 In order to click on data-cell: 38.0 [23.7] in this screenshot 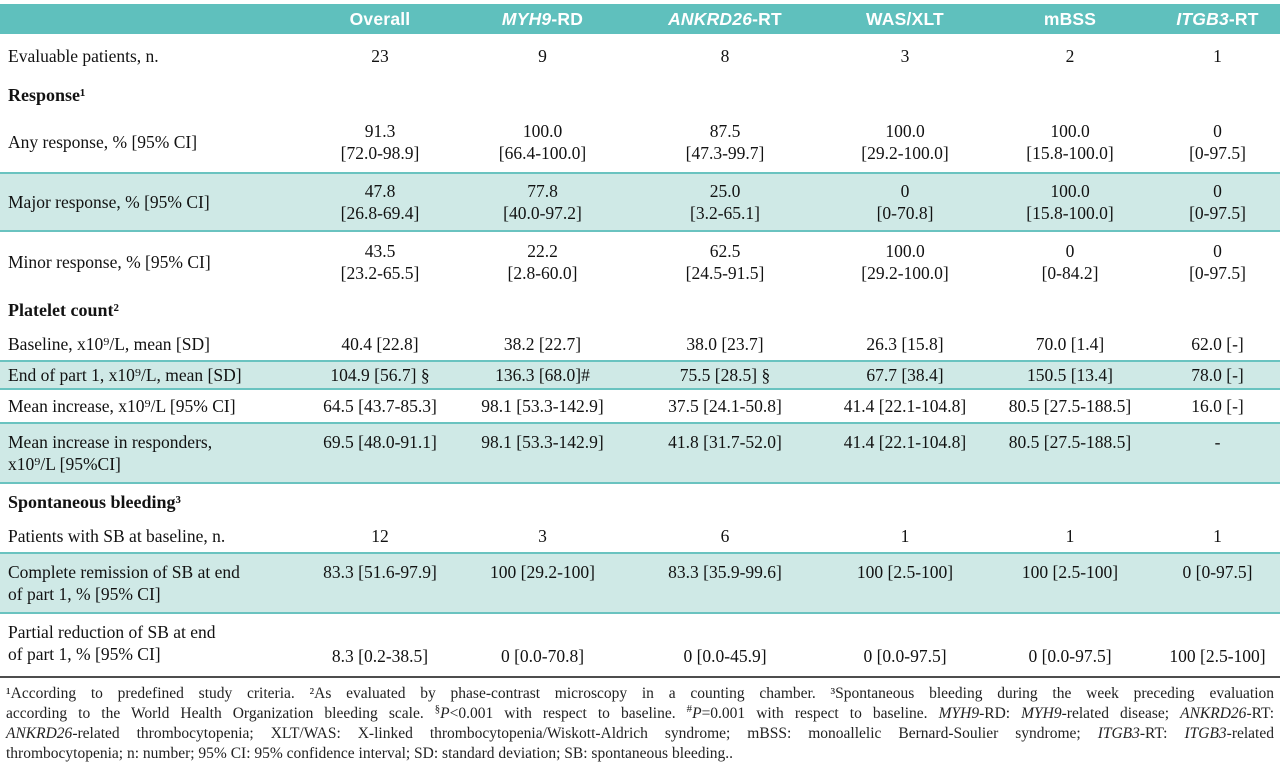, I will do `click(725, 344)`.